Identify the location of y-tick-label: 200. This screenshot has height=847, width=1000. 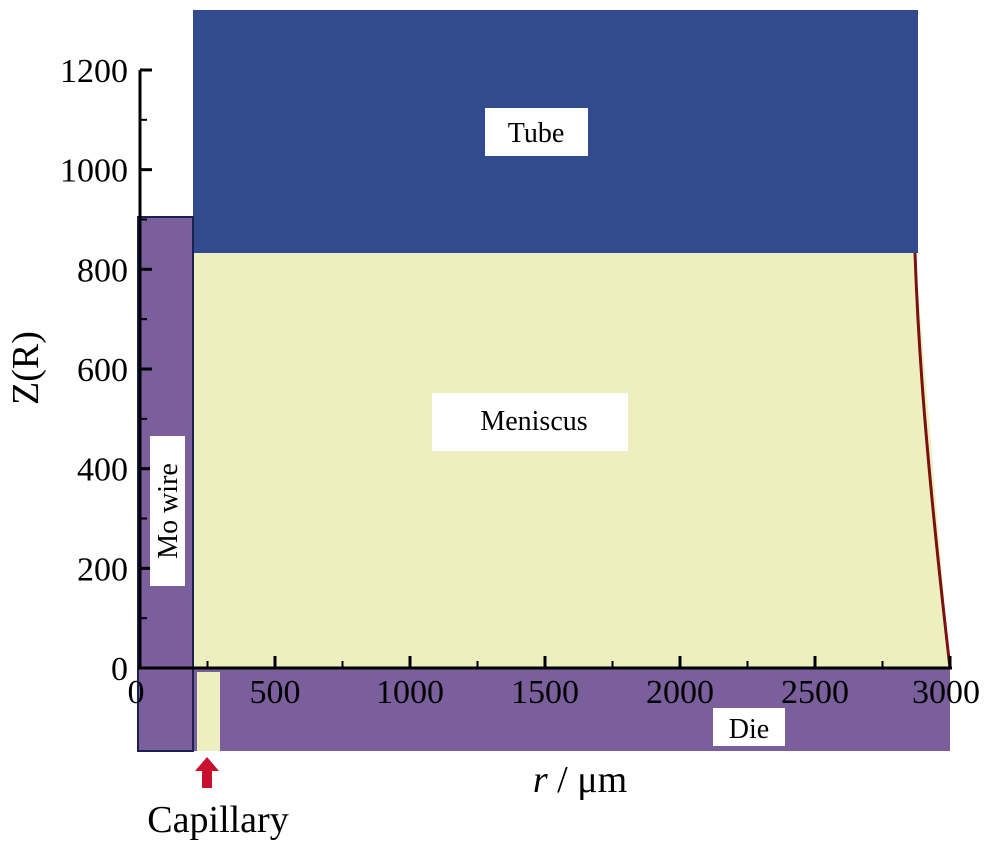
(102, 569).